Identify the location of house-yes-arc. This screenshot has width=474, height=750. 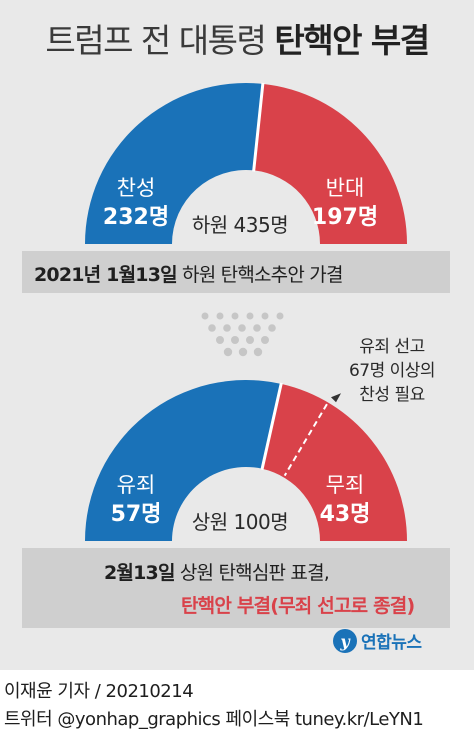
(174, 163).